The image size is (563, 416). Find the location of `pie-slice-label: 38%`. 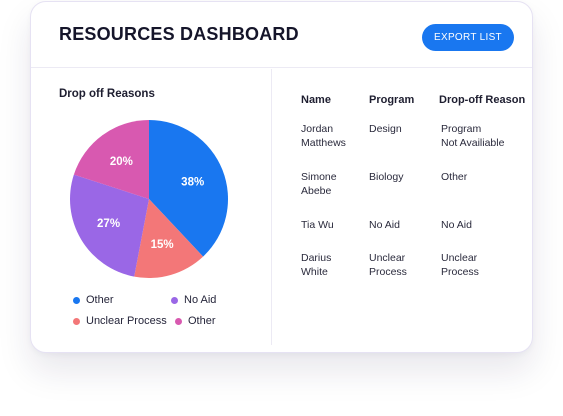

pie-slice-label: 38% is located at coordinates (192, 183).